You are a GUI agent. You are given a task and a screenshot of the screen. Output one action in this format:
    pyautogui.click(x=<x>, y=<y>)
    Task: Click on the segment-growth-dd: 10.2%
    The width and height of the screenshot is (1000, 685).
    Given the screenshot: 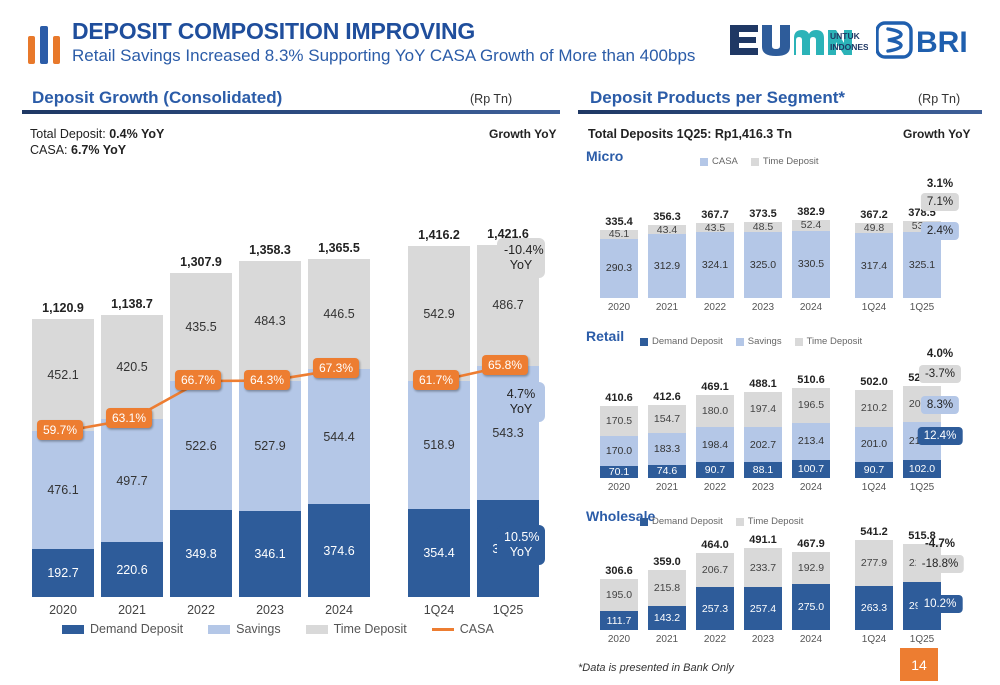 What is the action you would take?
    pyautogui.click(x=940, y=604)
    